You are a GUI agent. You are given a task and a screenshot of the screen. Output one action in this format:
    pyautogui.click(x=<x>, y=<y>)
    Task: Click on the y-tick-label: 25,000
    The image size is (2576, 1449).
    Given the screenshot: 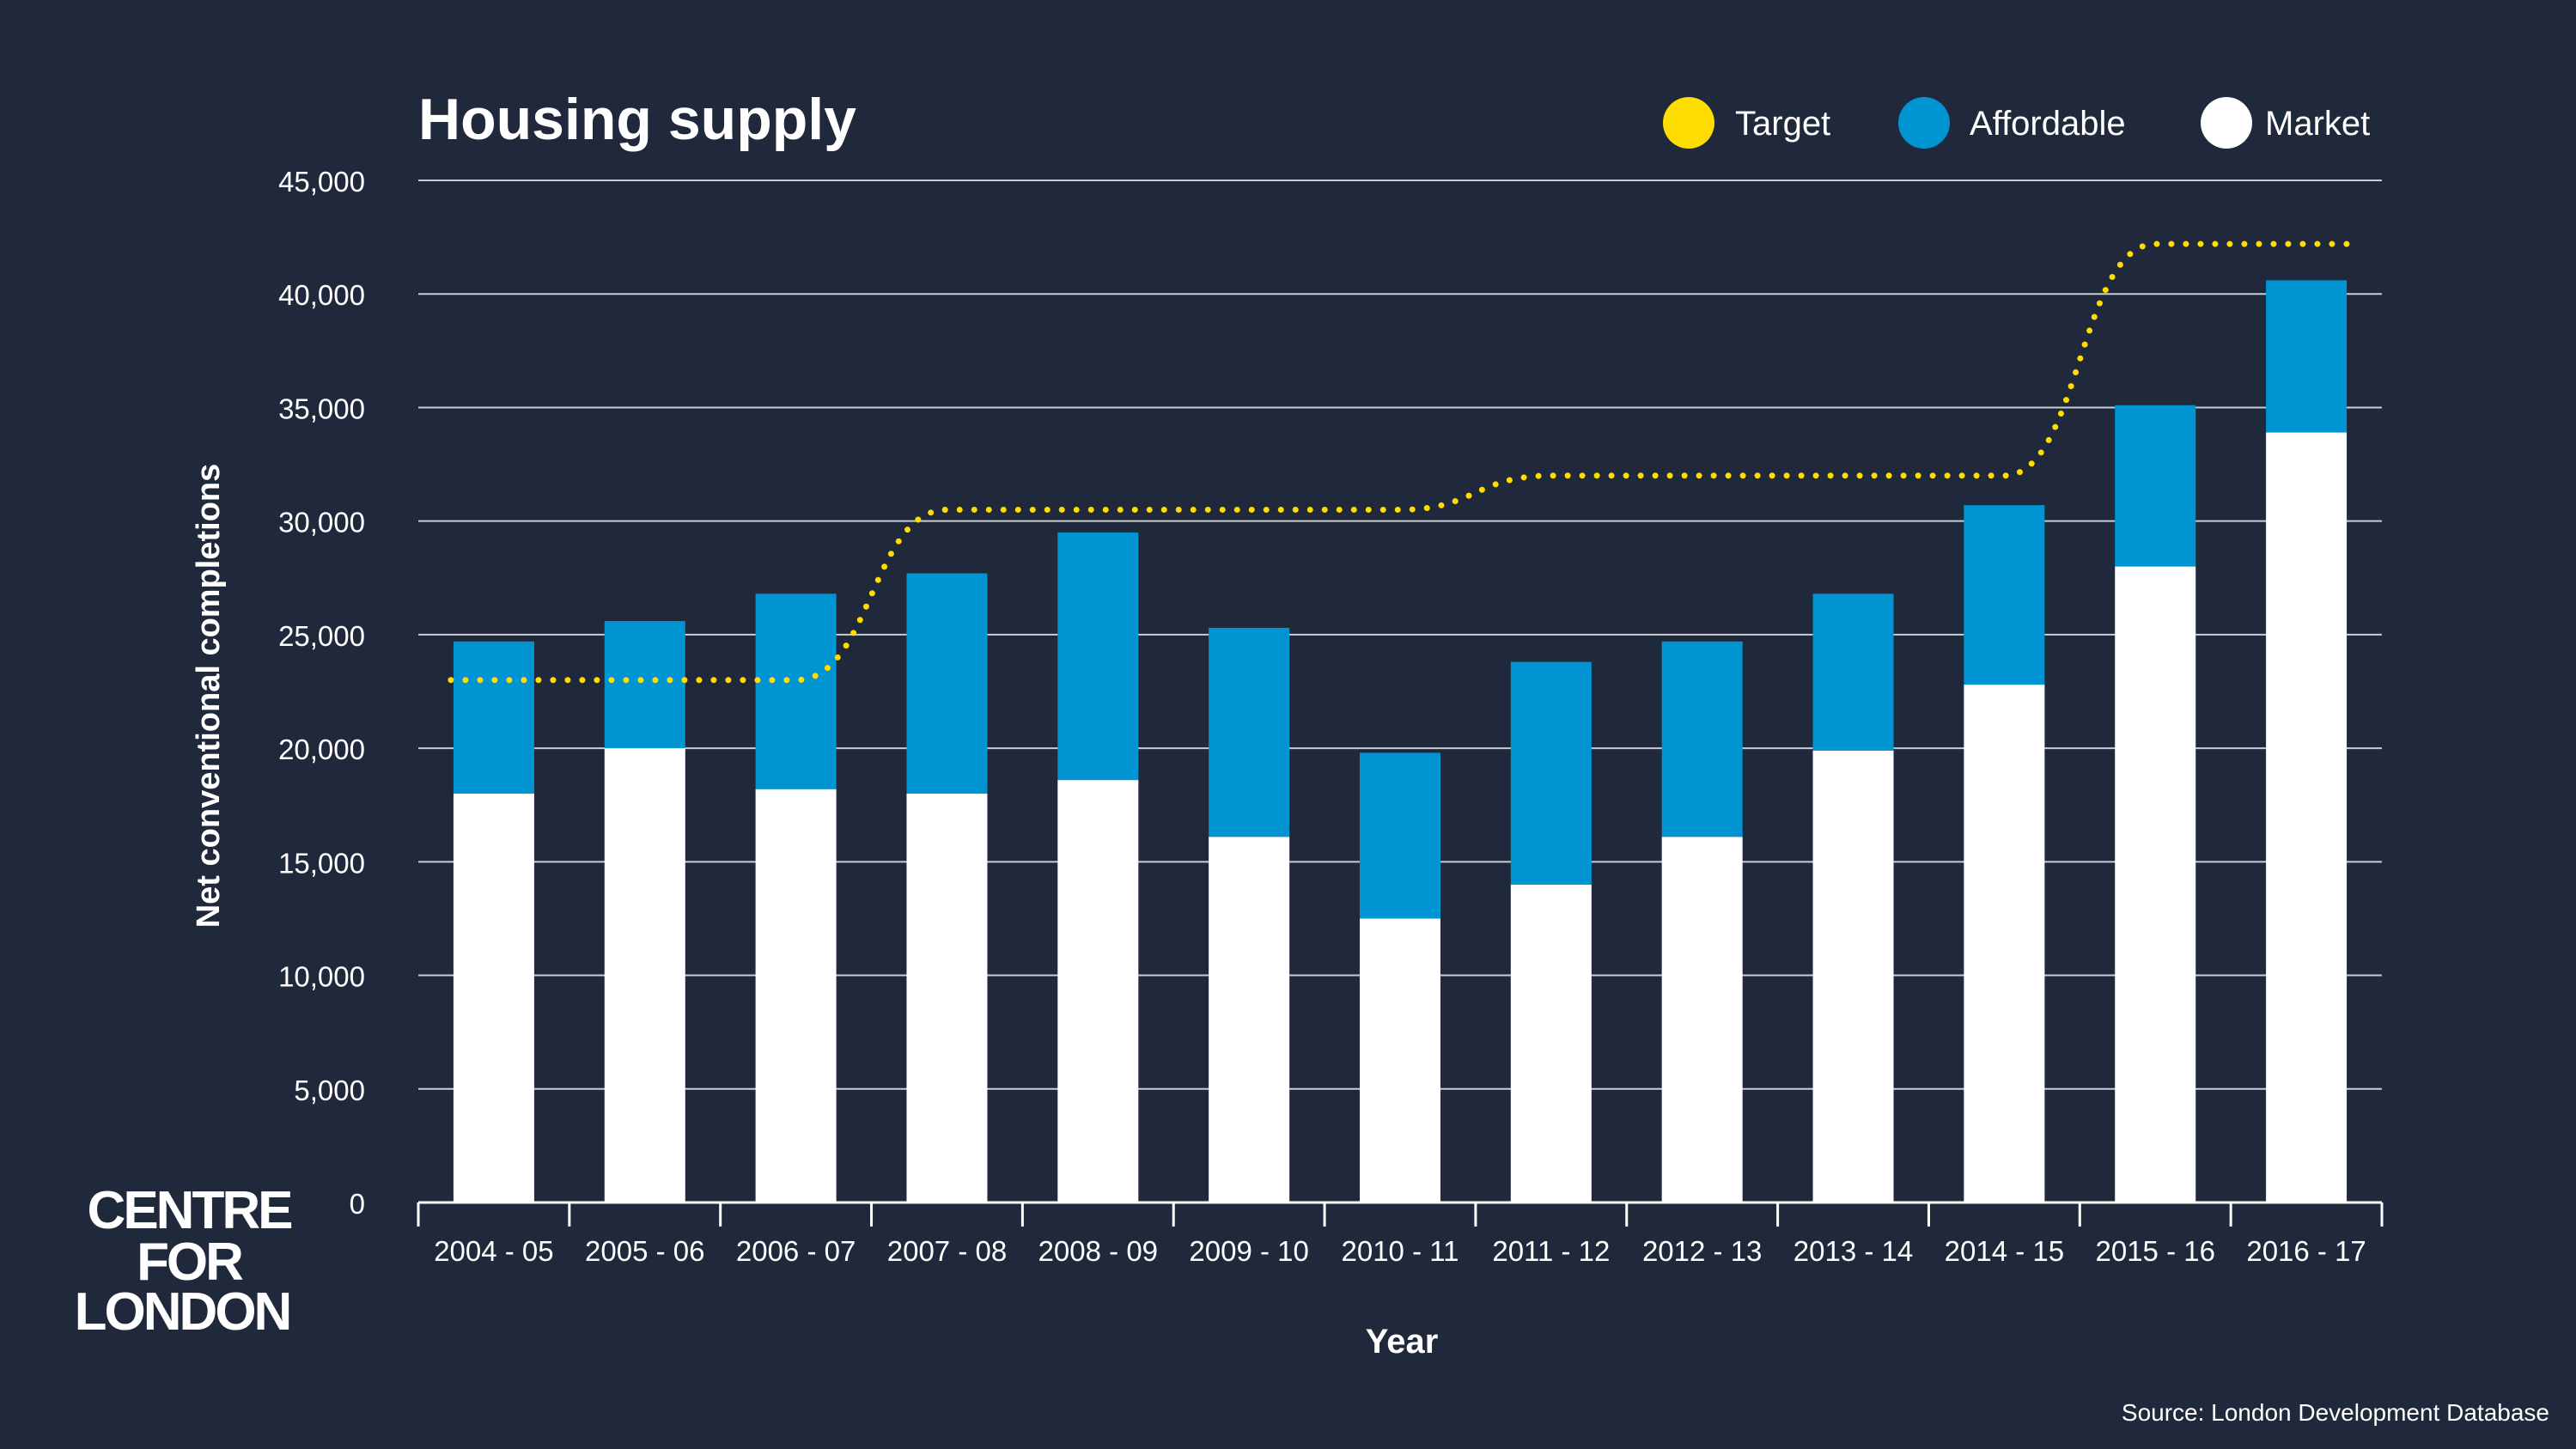 What is the action you would take?
    pyautogui.click(x=321, y=636)
    